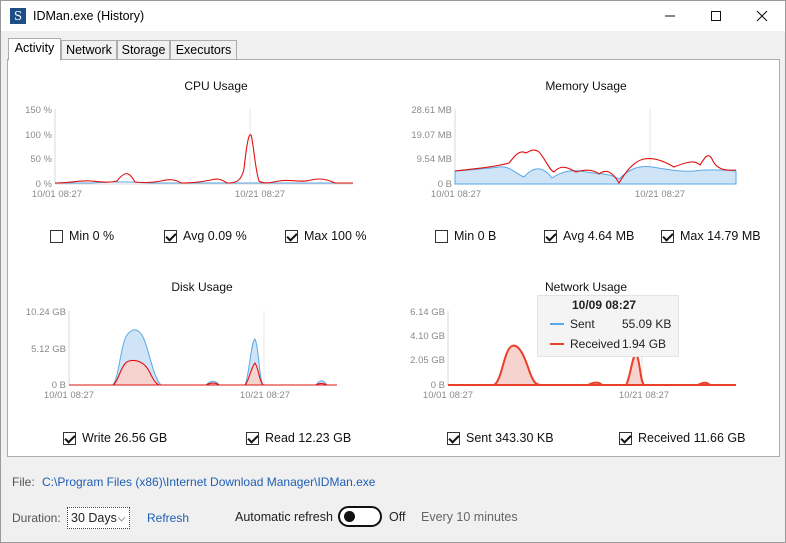 The image size is (786, 543). I want to click on cpu-avg-checkbox: Avg 0.09 %, so click(205, 236).